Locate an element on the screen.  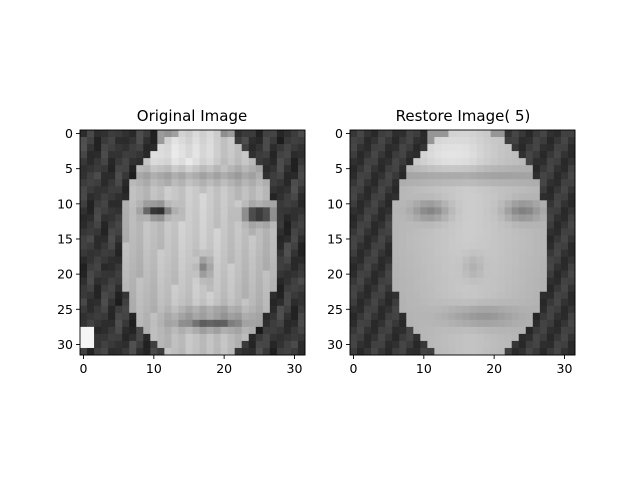
y-tick-label: 25 is located at coordinates (335, 309).